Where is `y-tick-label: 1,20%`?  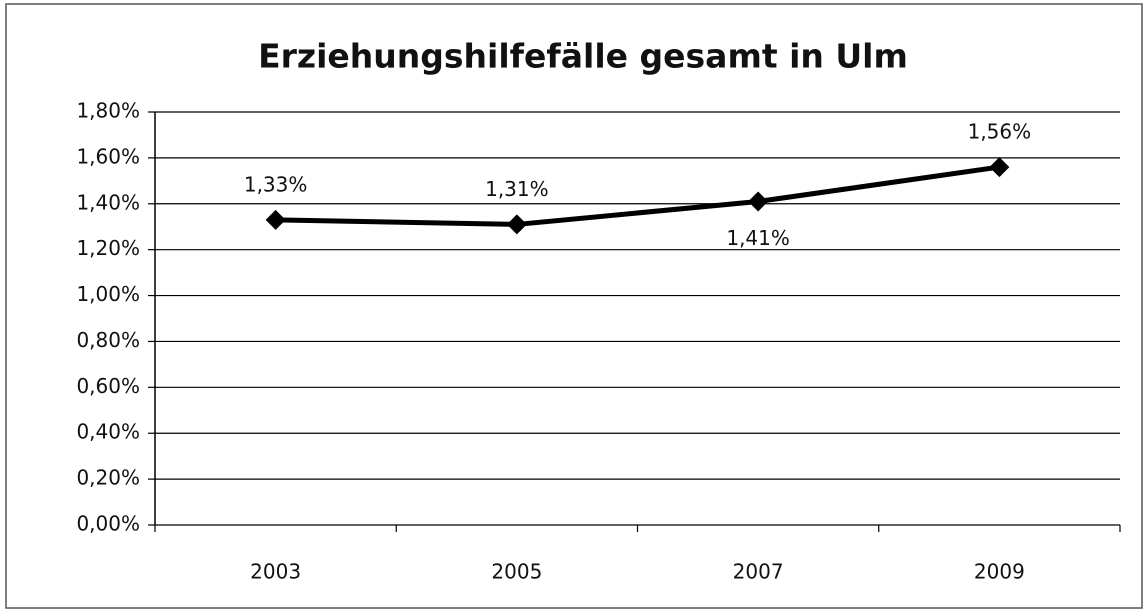
y-tick-label: 1,20% is located at coordinates (108, 248).